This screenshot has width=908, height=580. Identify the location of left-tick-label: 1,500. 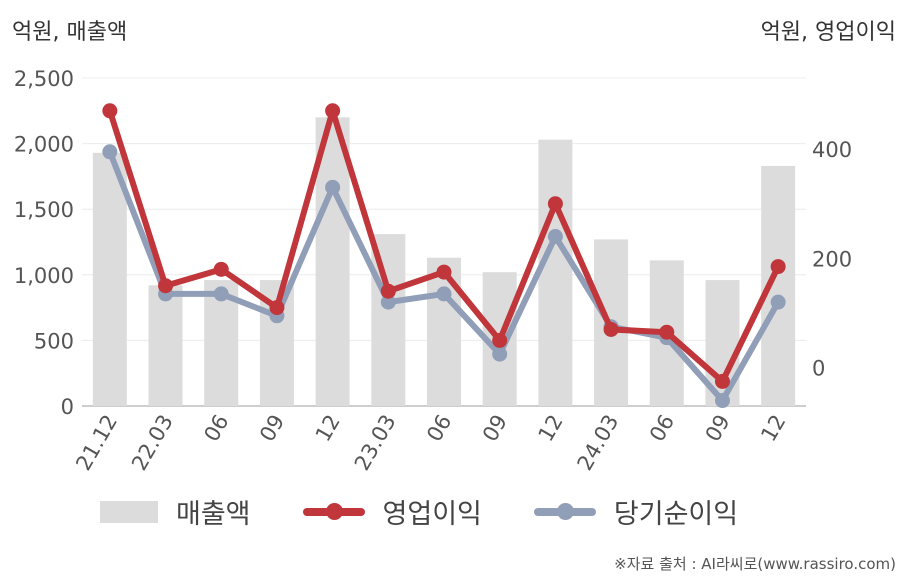
(44, 210).